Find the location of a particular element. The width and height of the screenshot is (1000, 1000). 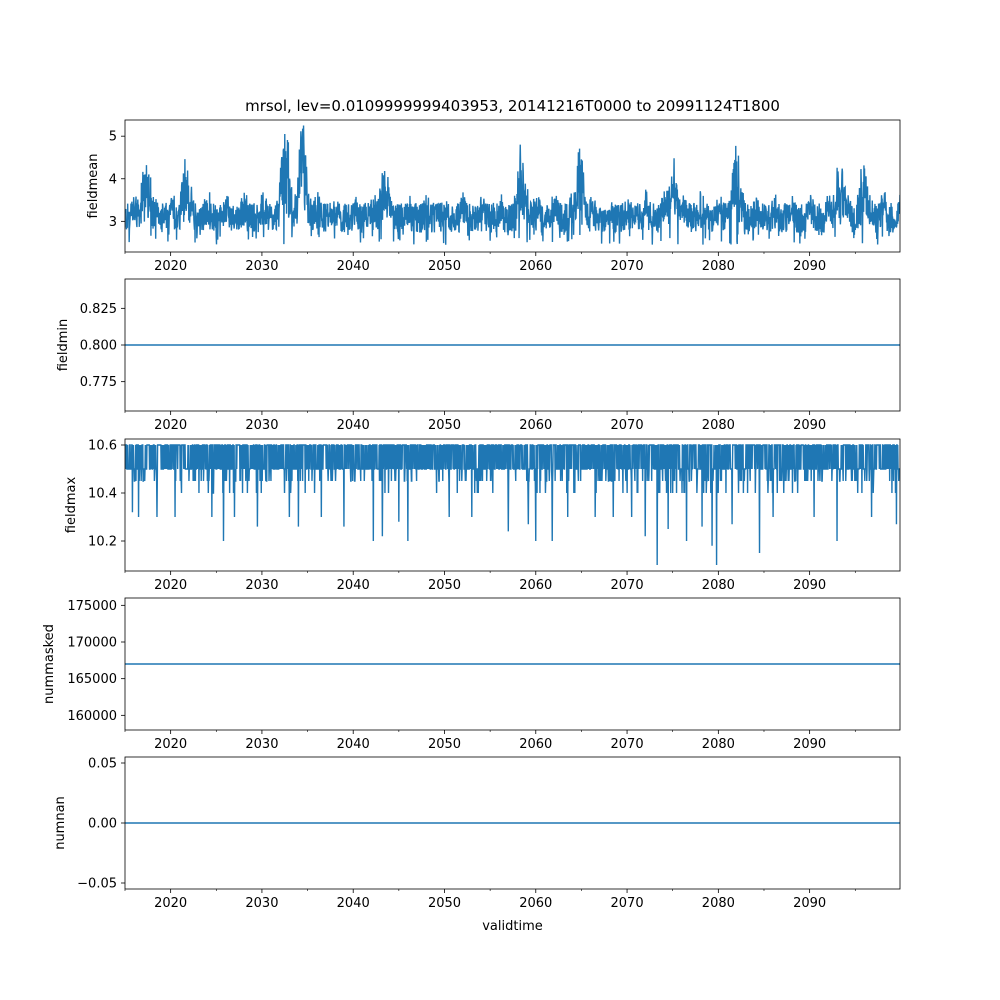

series-line-fieldmean is located at coordinates (512, 185).